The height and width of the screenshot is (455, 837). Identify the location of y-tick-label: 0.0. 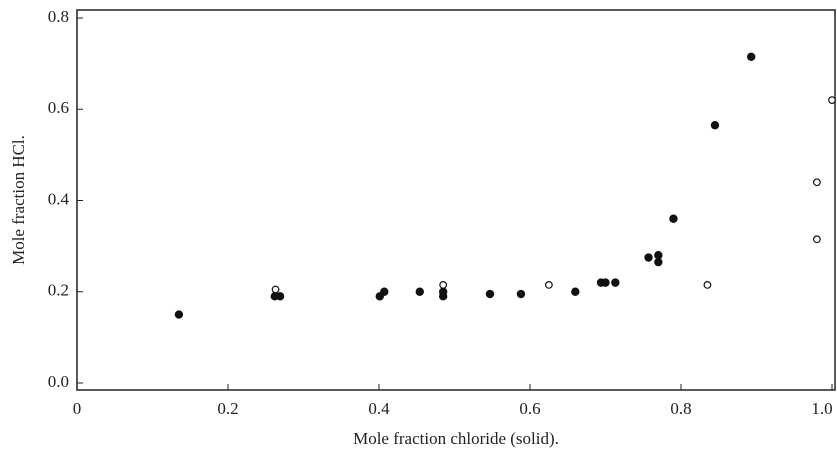
(58, 381).